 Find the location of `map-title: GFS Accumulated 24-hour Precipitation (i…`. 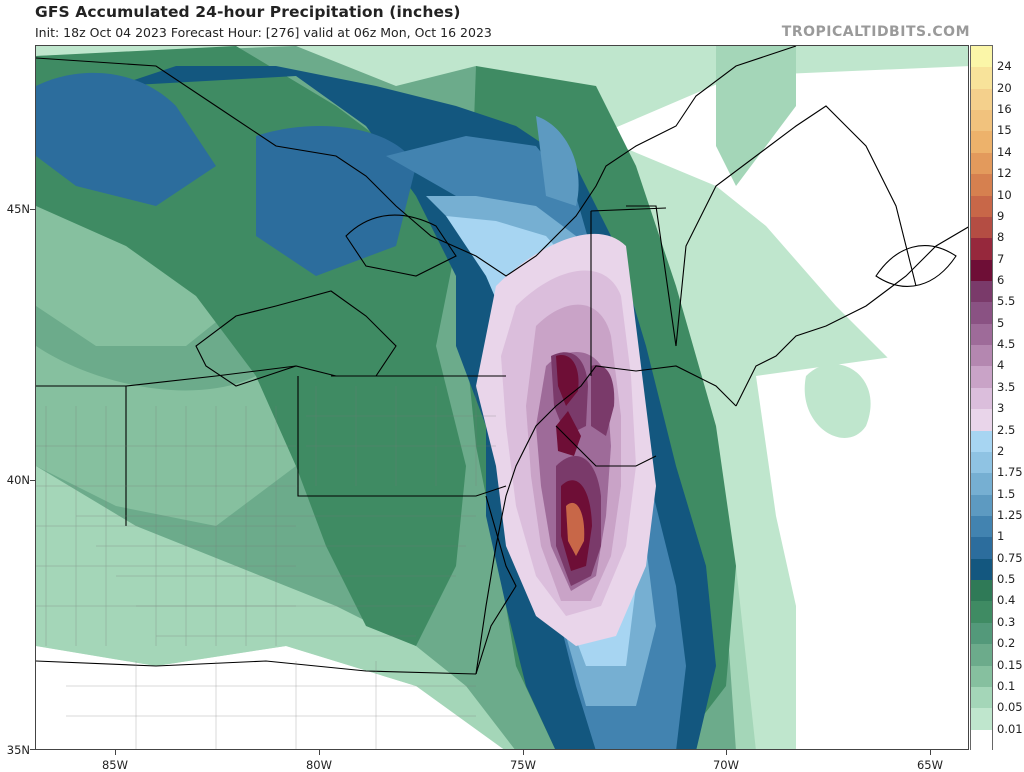

map-title: GFS Accumulated 24-hour Precipitation (i… is located at coordinates (248, 12).